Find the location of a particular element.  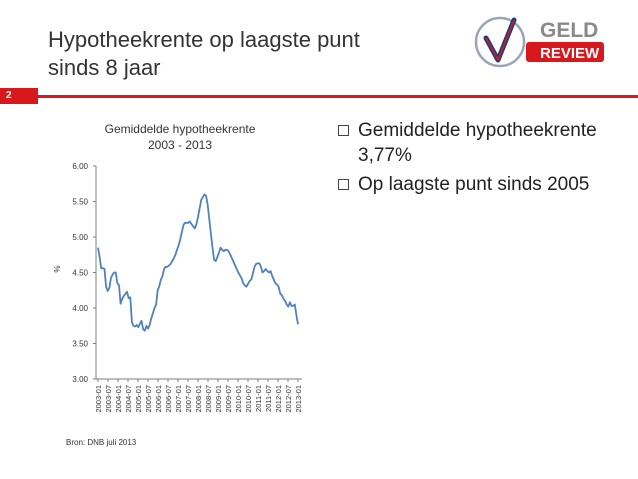

x-tick-label: 2012-01 is located at coordinates (278, 399).